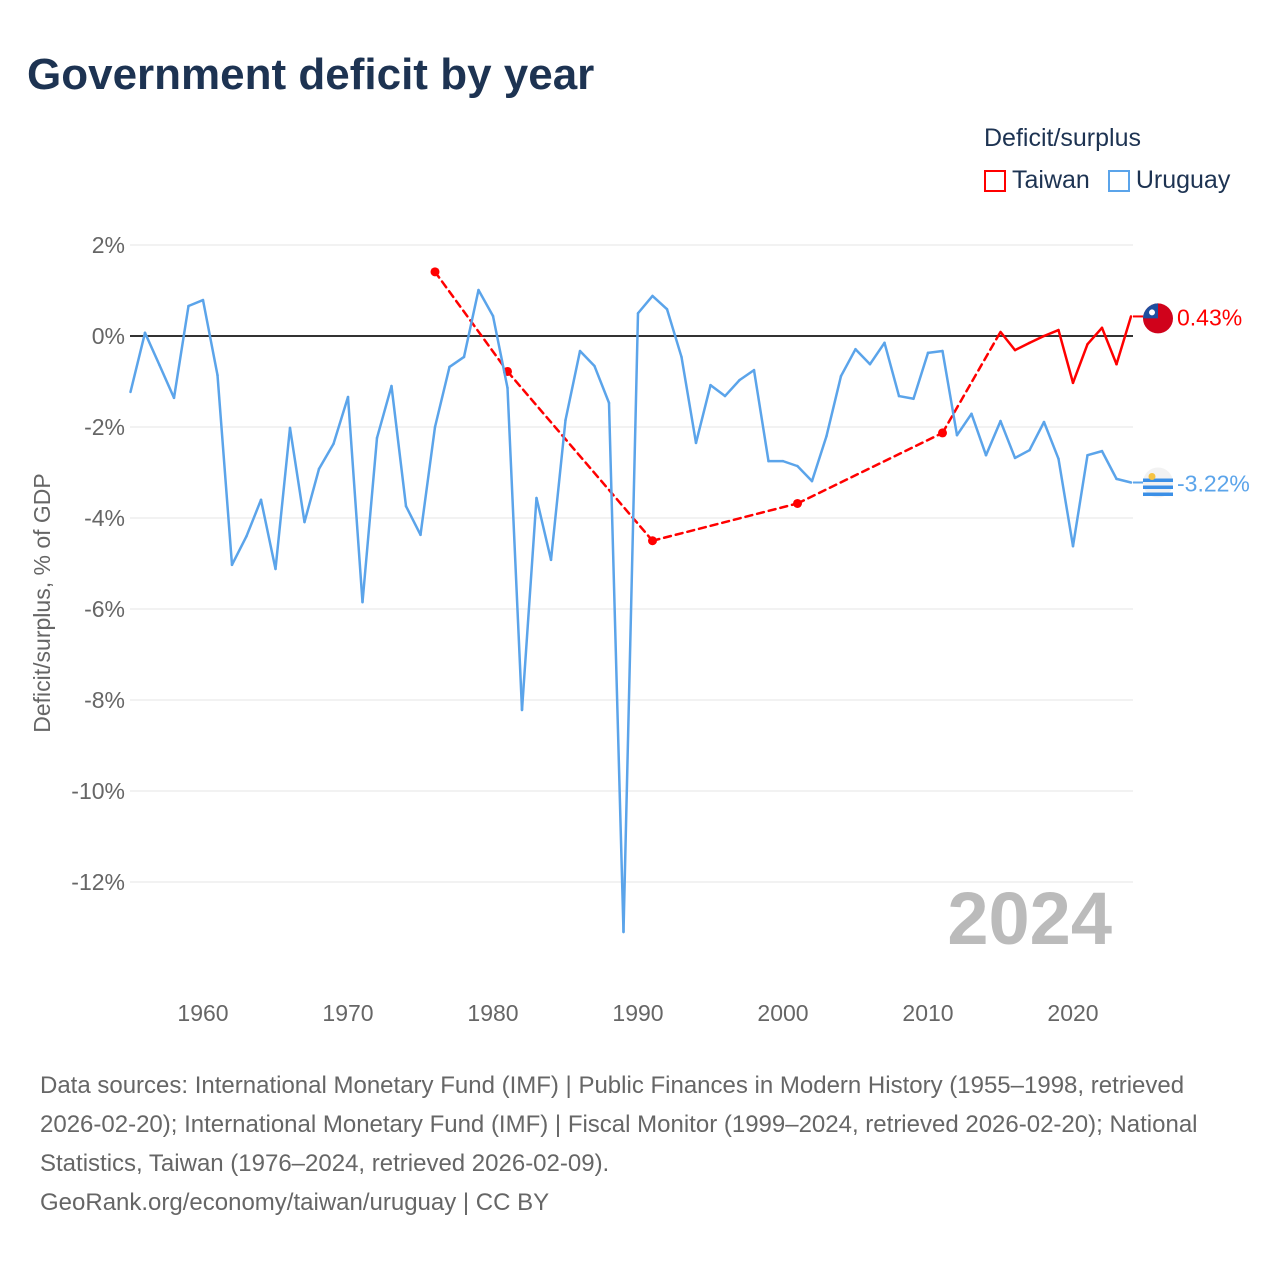  What do you see at coordinates (1037, 180) in the screenshot?
I see `legend-item-taiwan: Taiwan` at bounding box center [1037, 180].